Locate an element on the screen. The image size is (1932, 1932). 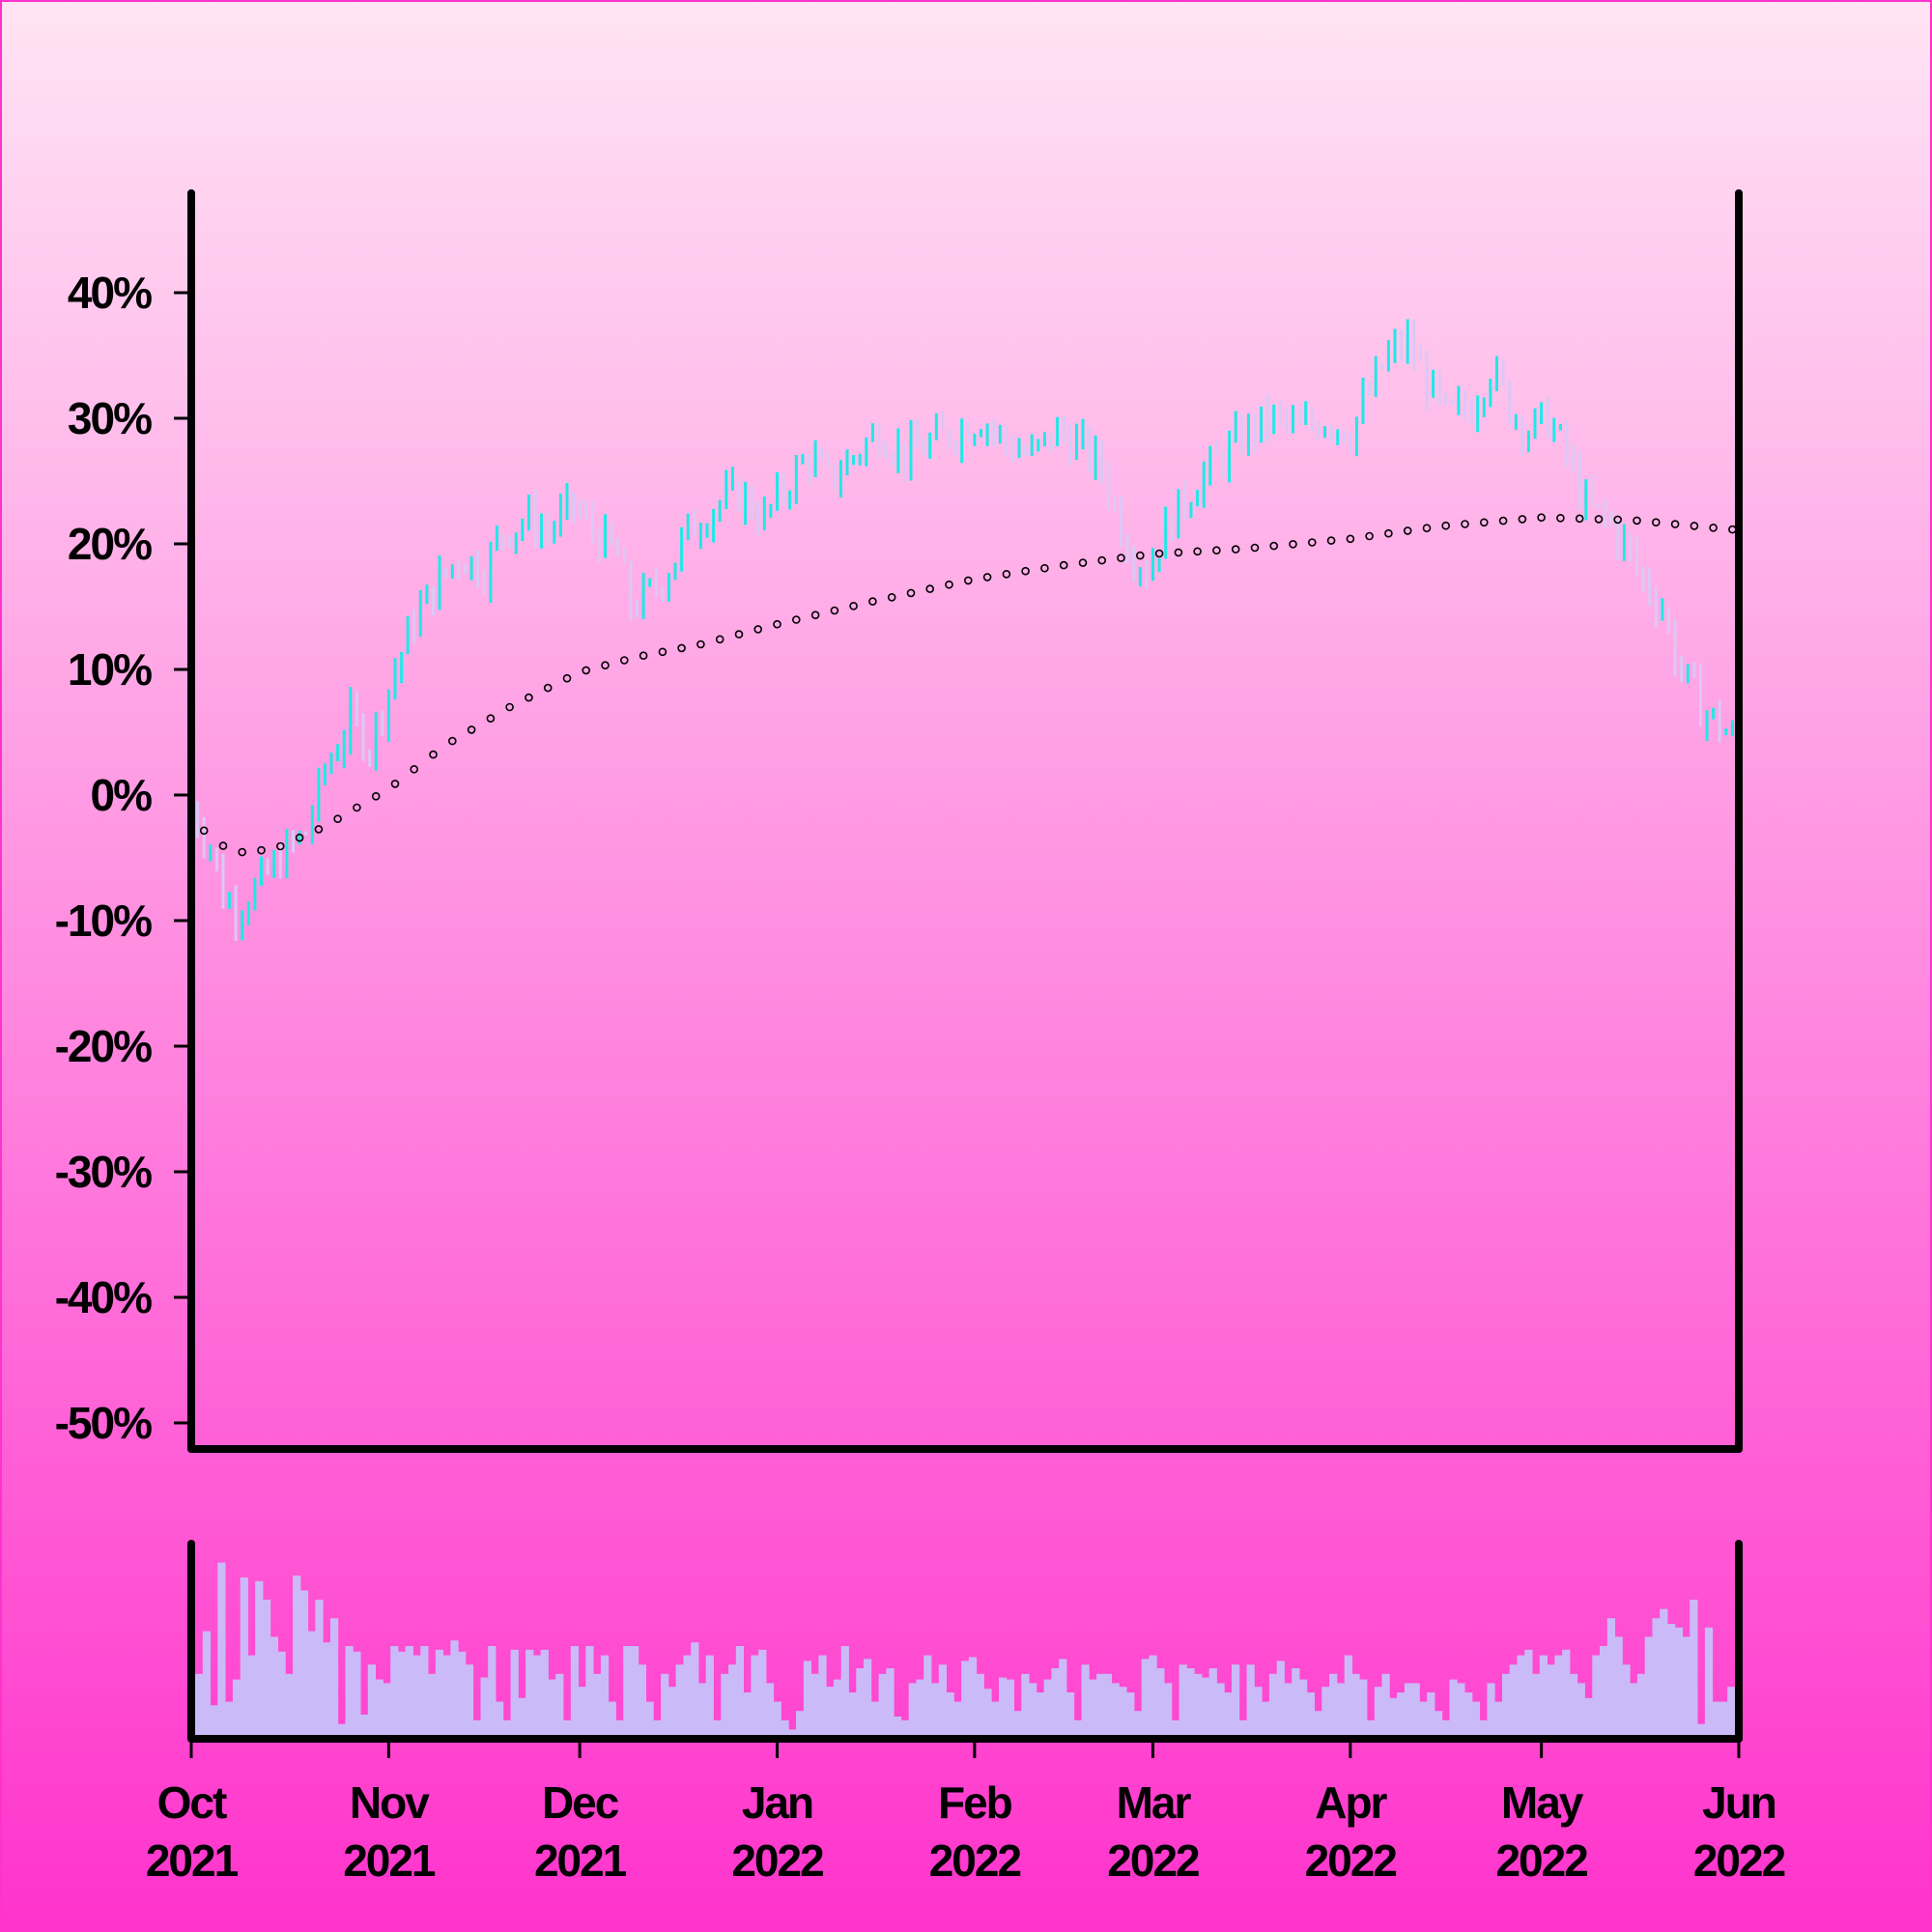
x-tick-year-label: 2022 is located at coordinates (1739, 1860).